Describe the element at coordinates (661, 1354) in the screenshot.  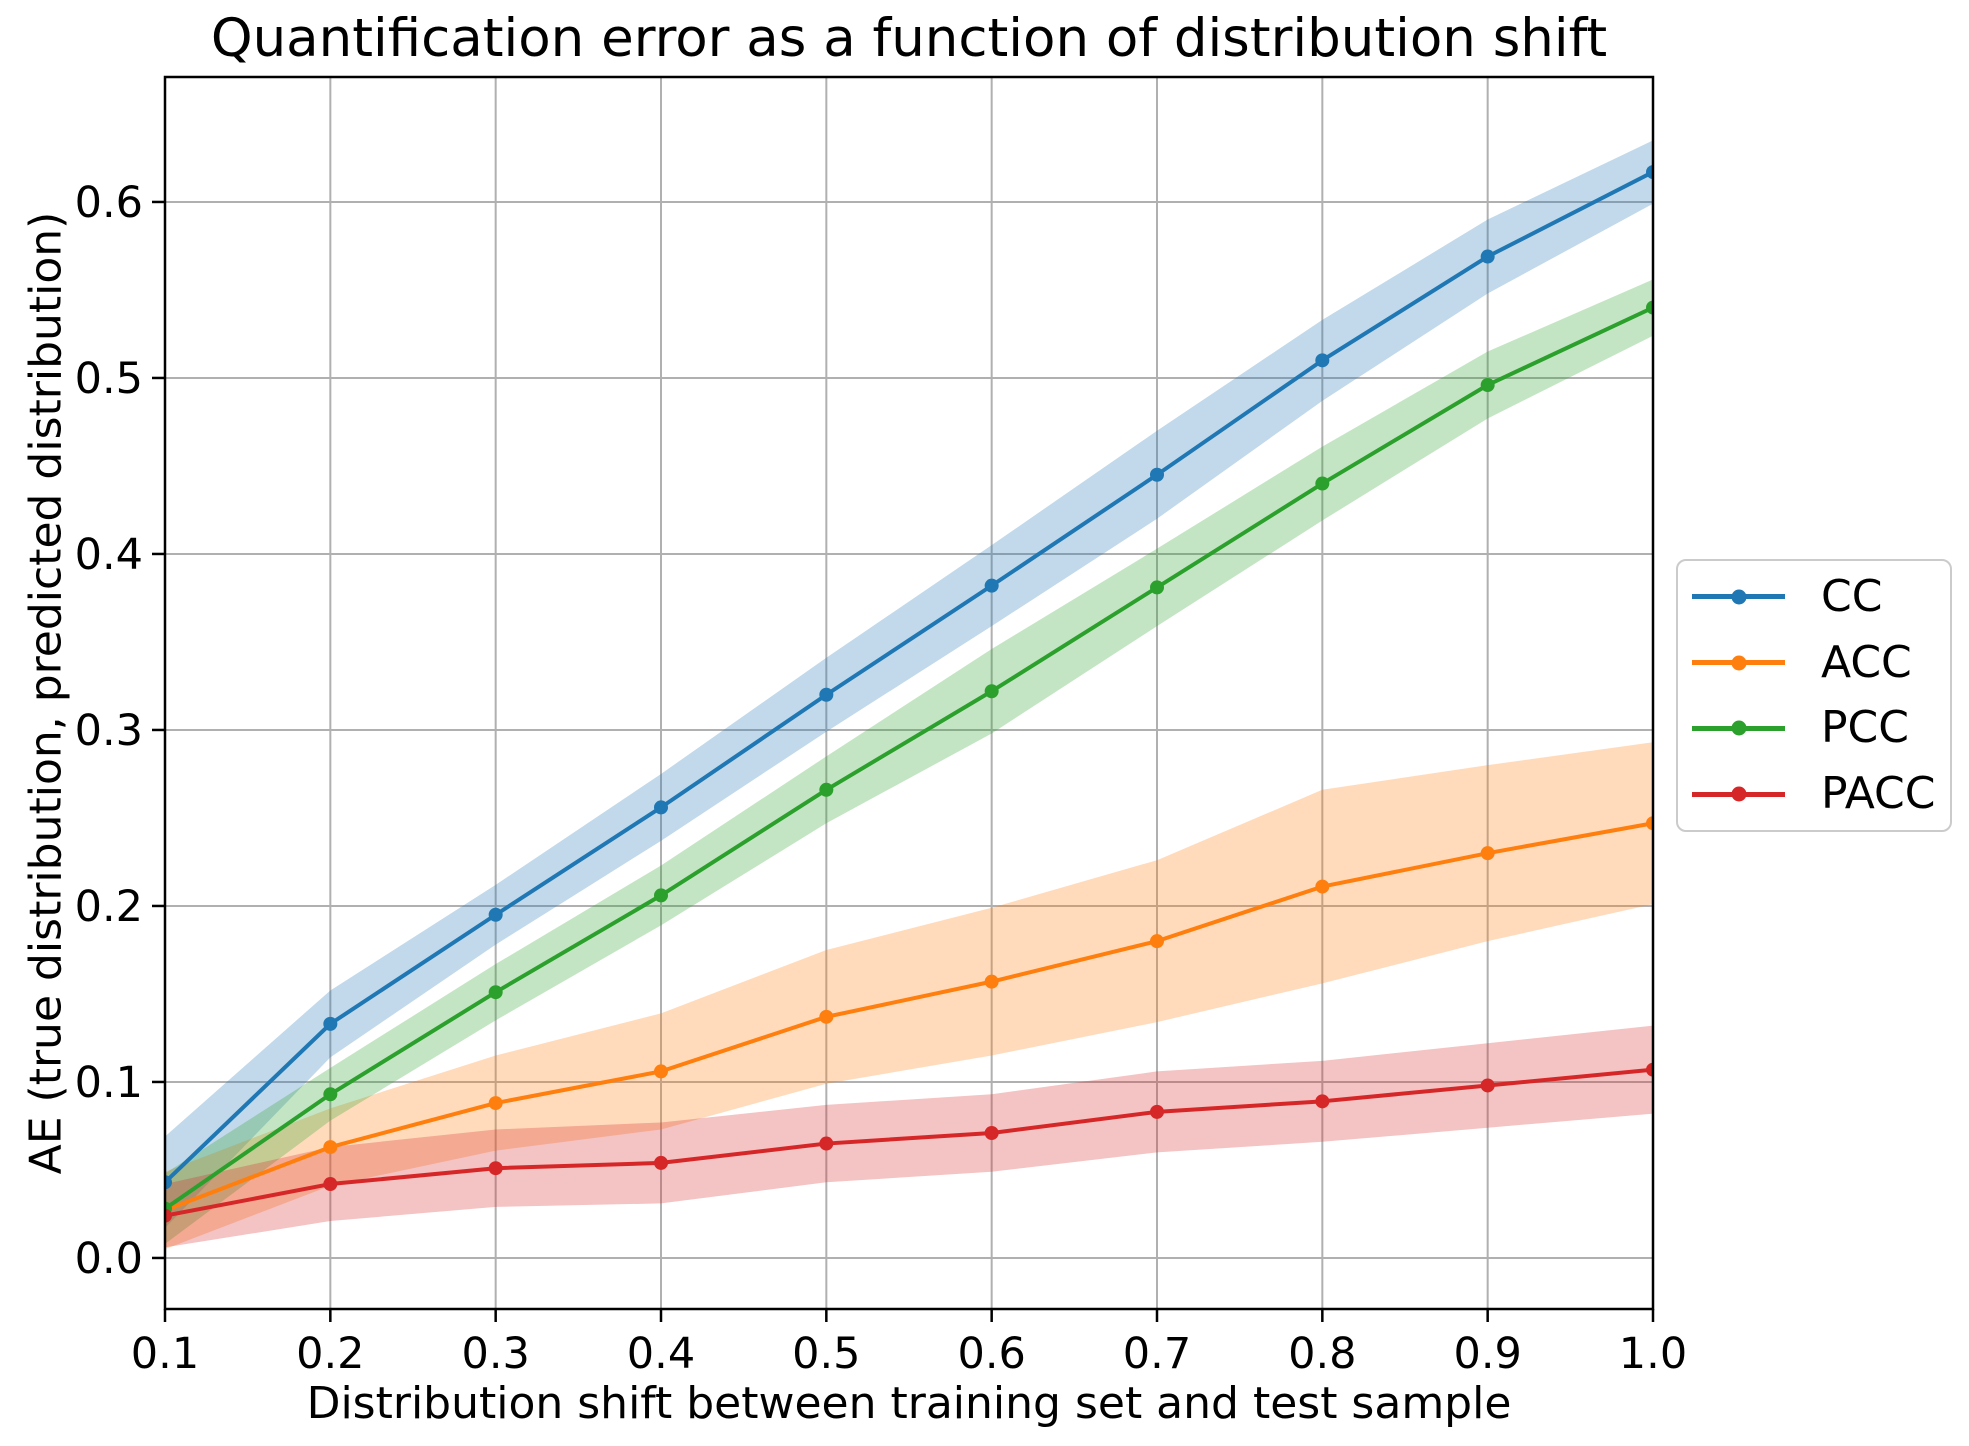
I see `x-tick-label: 0.4` at that location.